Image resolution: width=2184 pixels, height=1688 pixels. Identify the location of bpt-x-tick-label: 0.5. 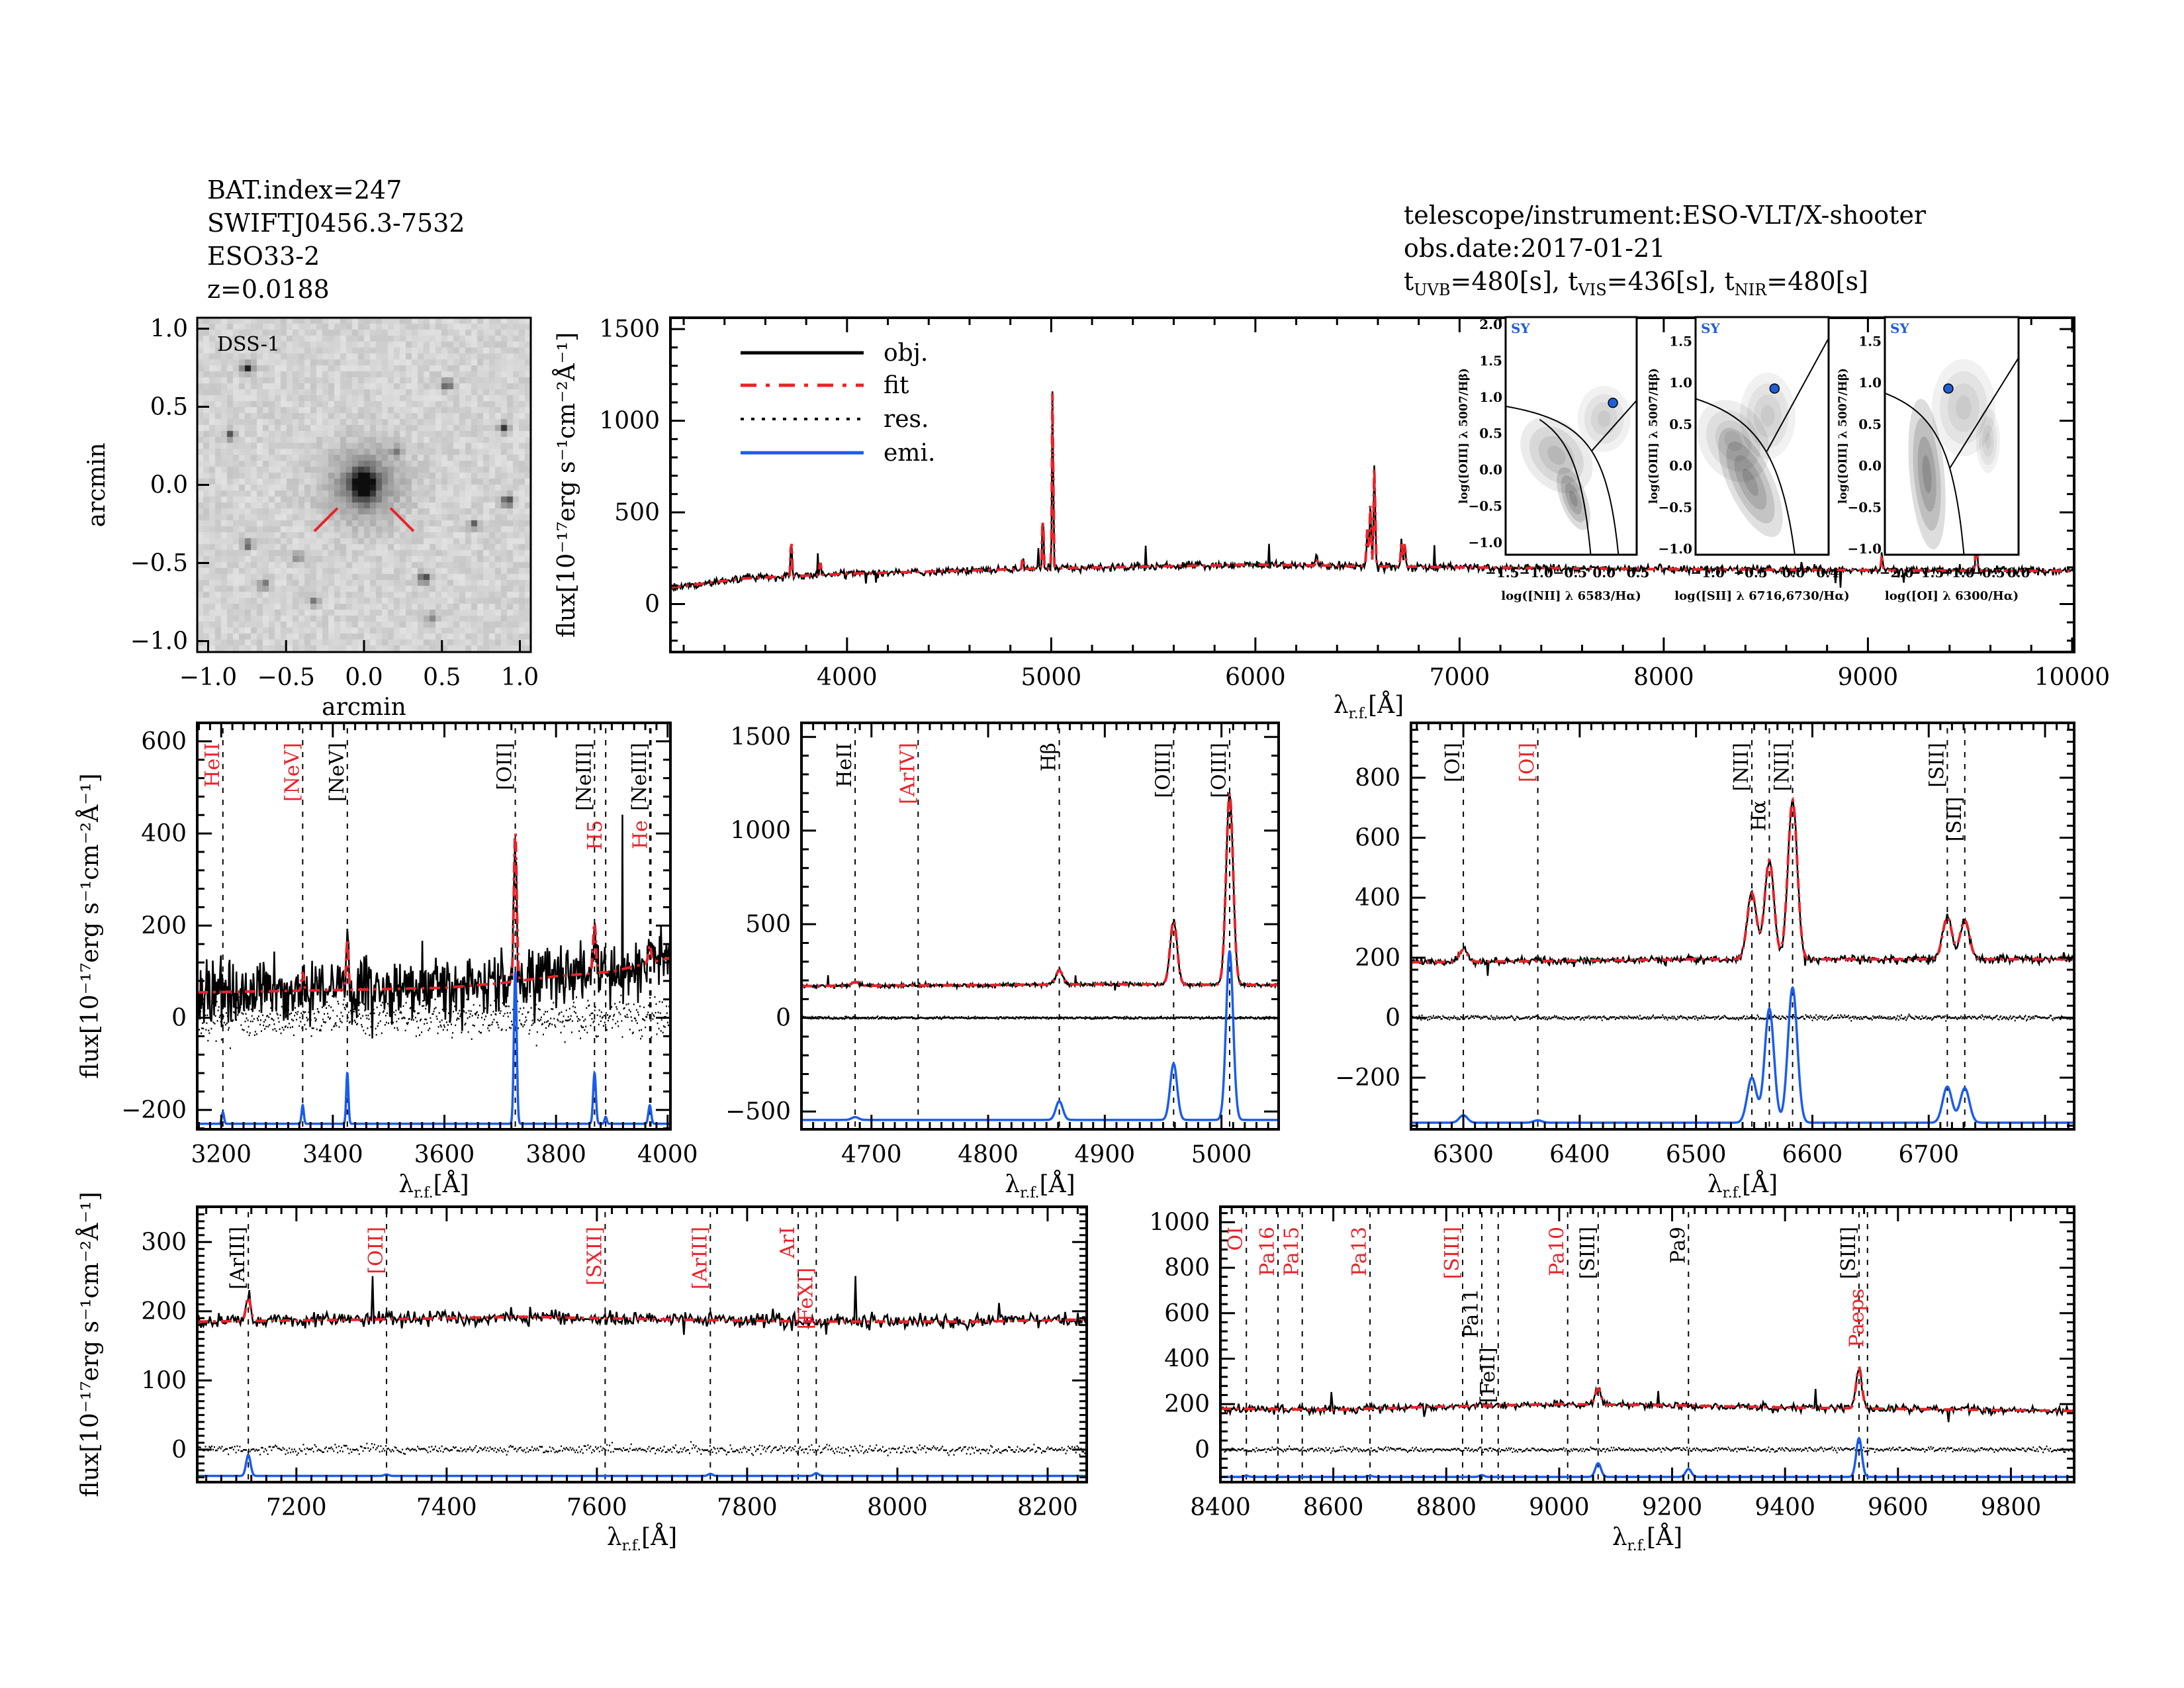
(1638, 573).